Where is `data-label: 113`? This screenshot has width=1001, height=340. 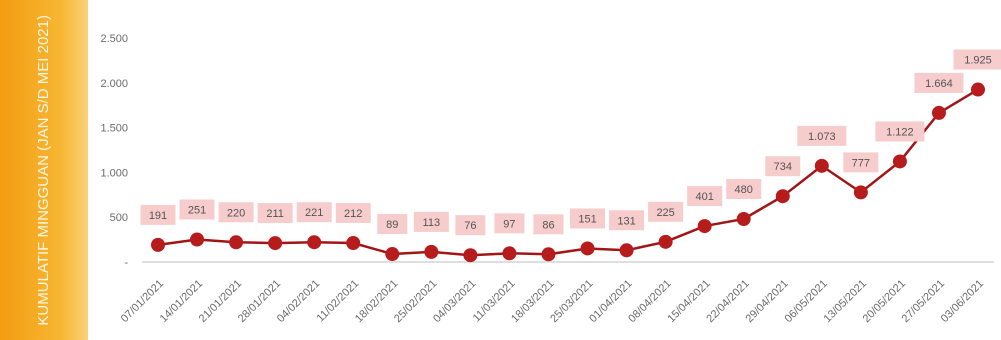
data-label: 113 is located at coordinates (431, 221).